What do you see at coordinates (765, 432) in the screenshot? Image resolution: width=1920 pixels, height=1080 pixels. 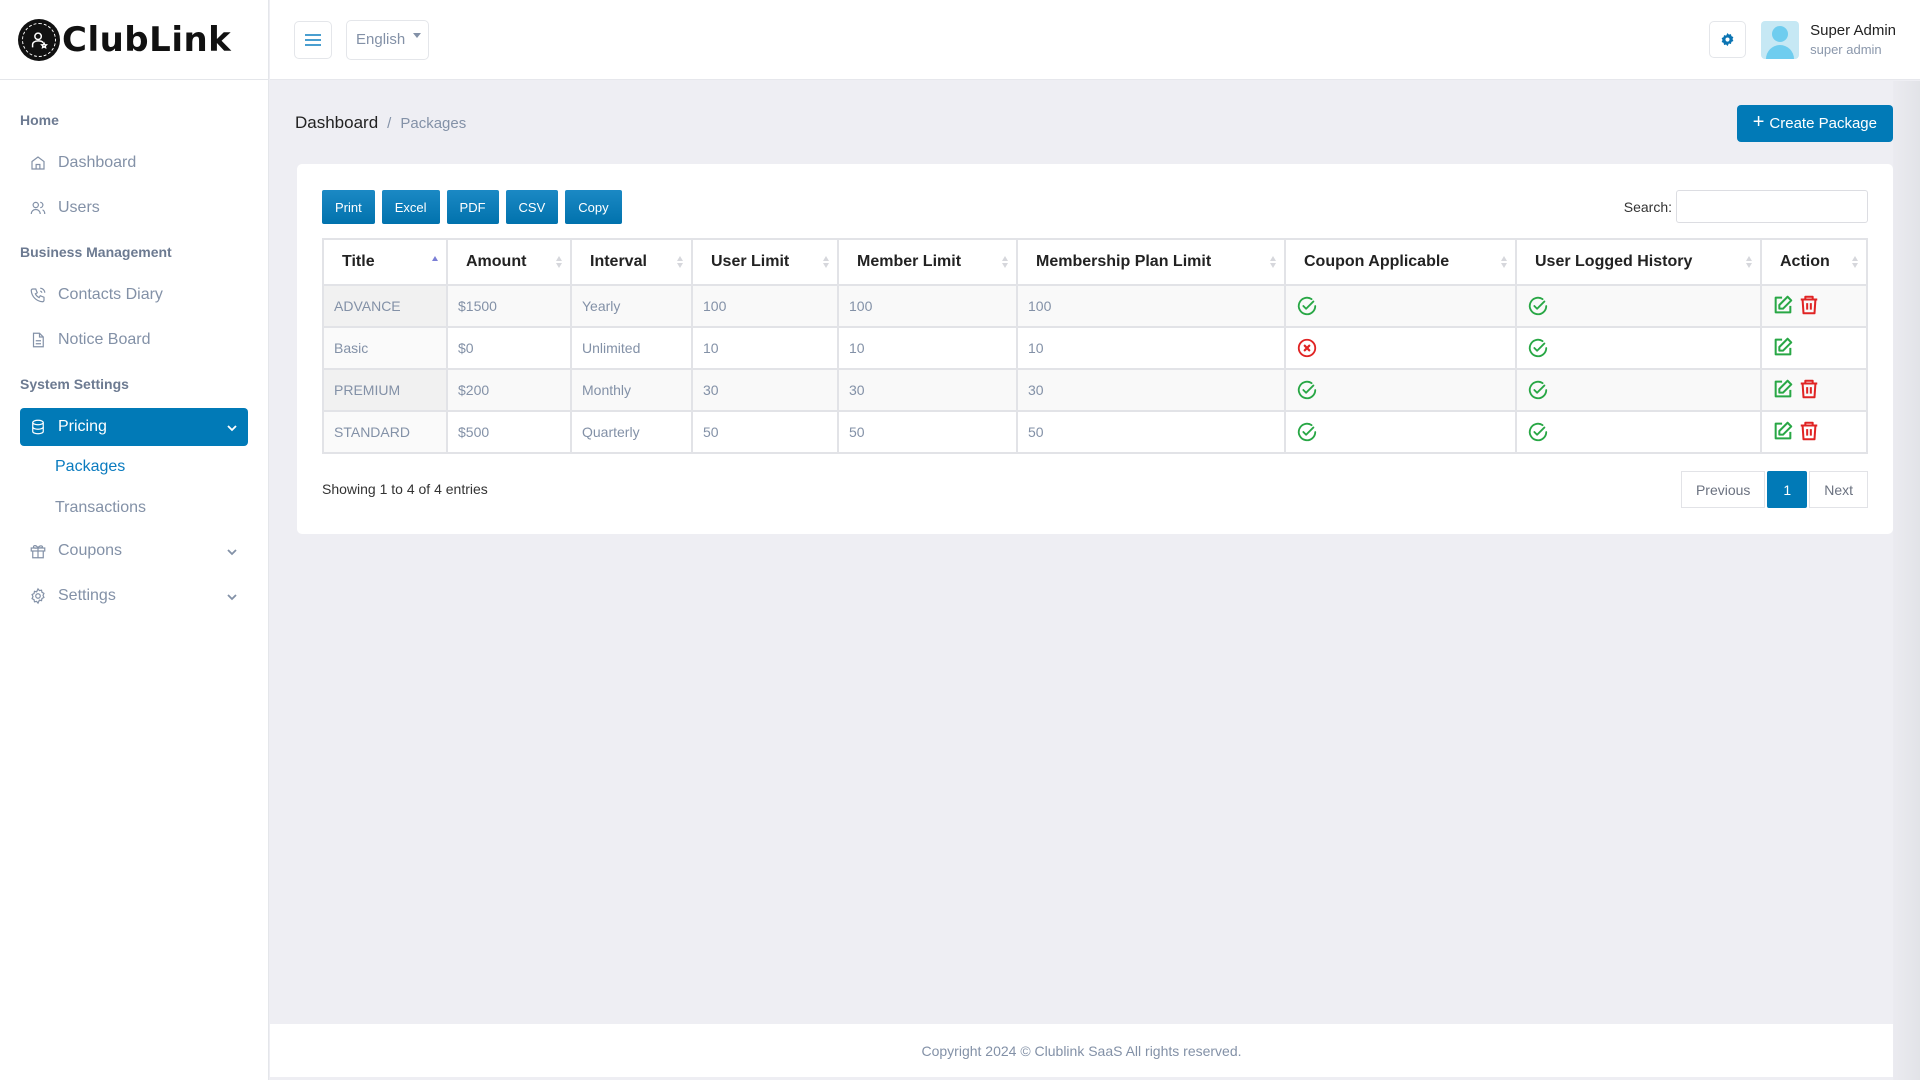 I see `cell-user-limit: 50` at bounding box center [765, 432].